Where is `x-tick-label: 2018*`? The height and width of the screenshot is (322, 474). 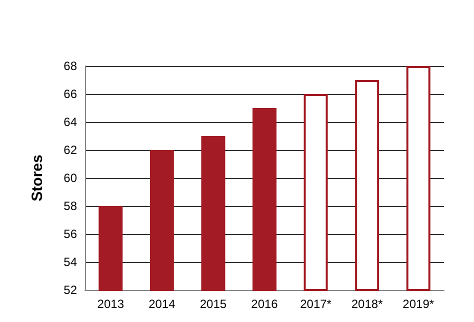
x-tick-label: 2018* is located at coordinates (367, 304).